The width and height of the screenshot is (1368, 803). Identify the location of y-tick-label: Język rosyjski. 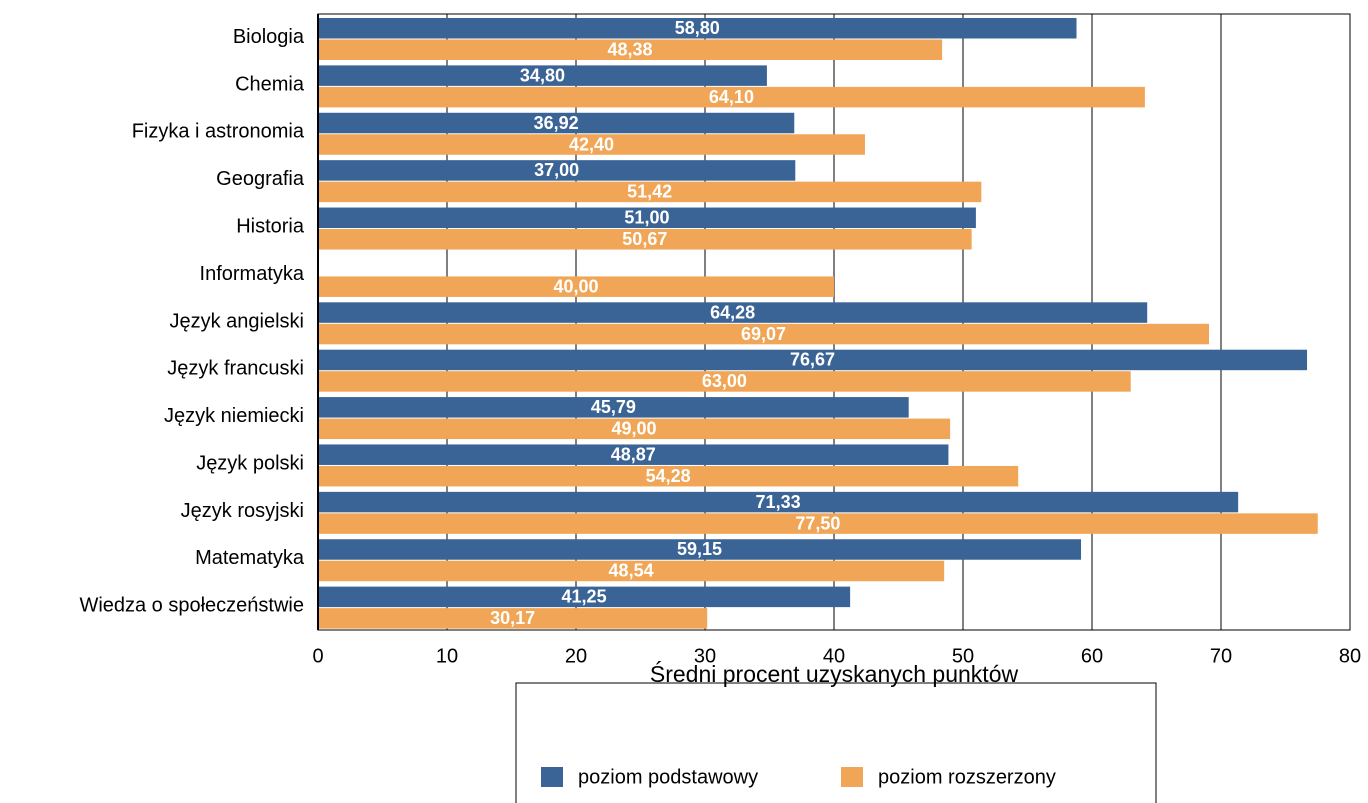
(242, 511).